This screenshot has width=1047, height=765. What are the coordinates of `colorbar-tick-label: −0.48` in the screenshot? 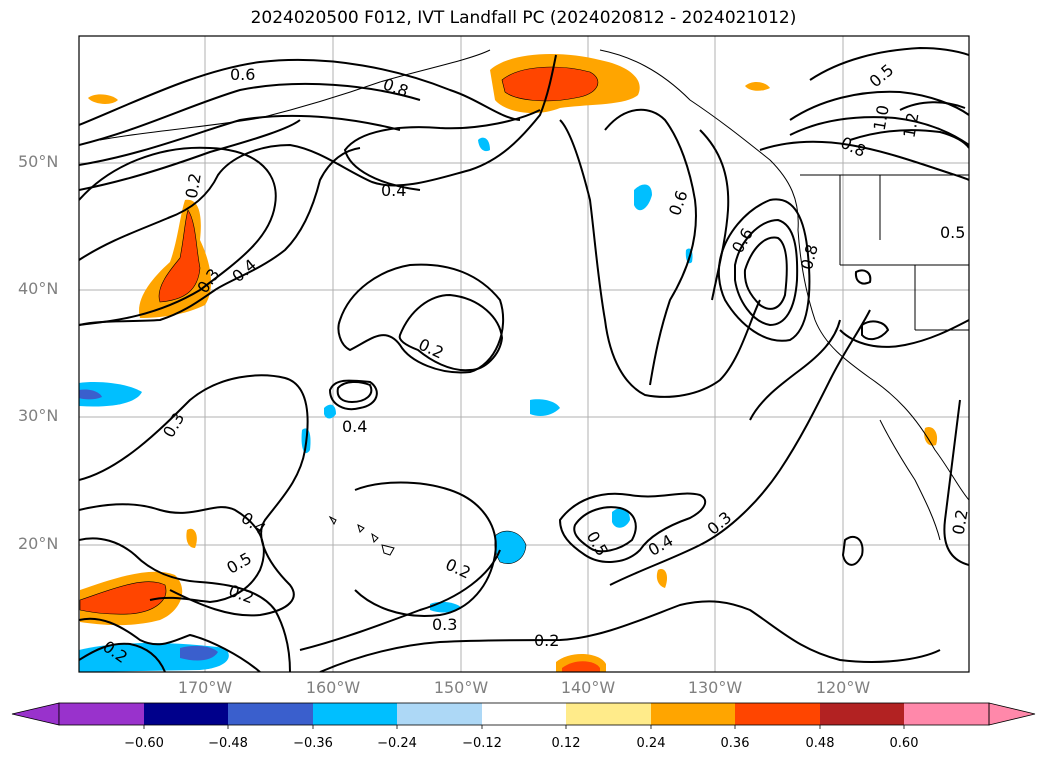 It's located at (228, 743).